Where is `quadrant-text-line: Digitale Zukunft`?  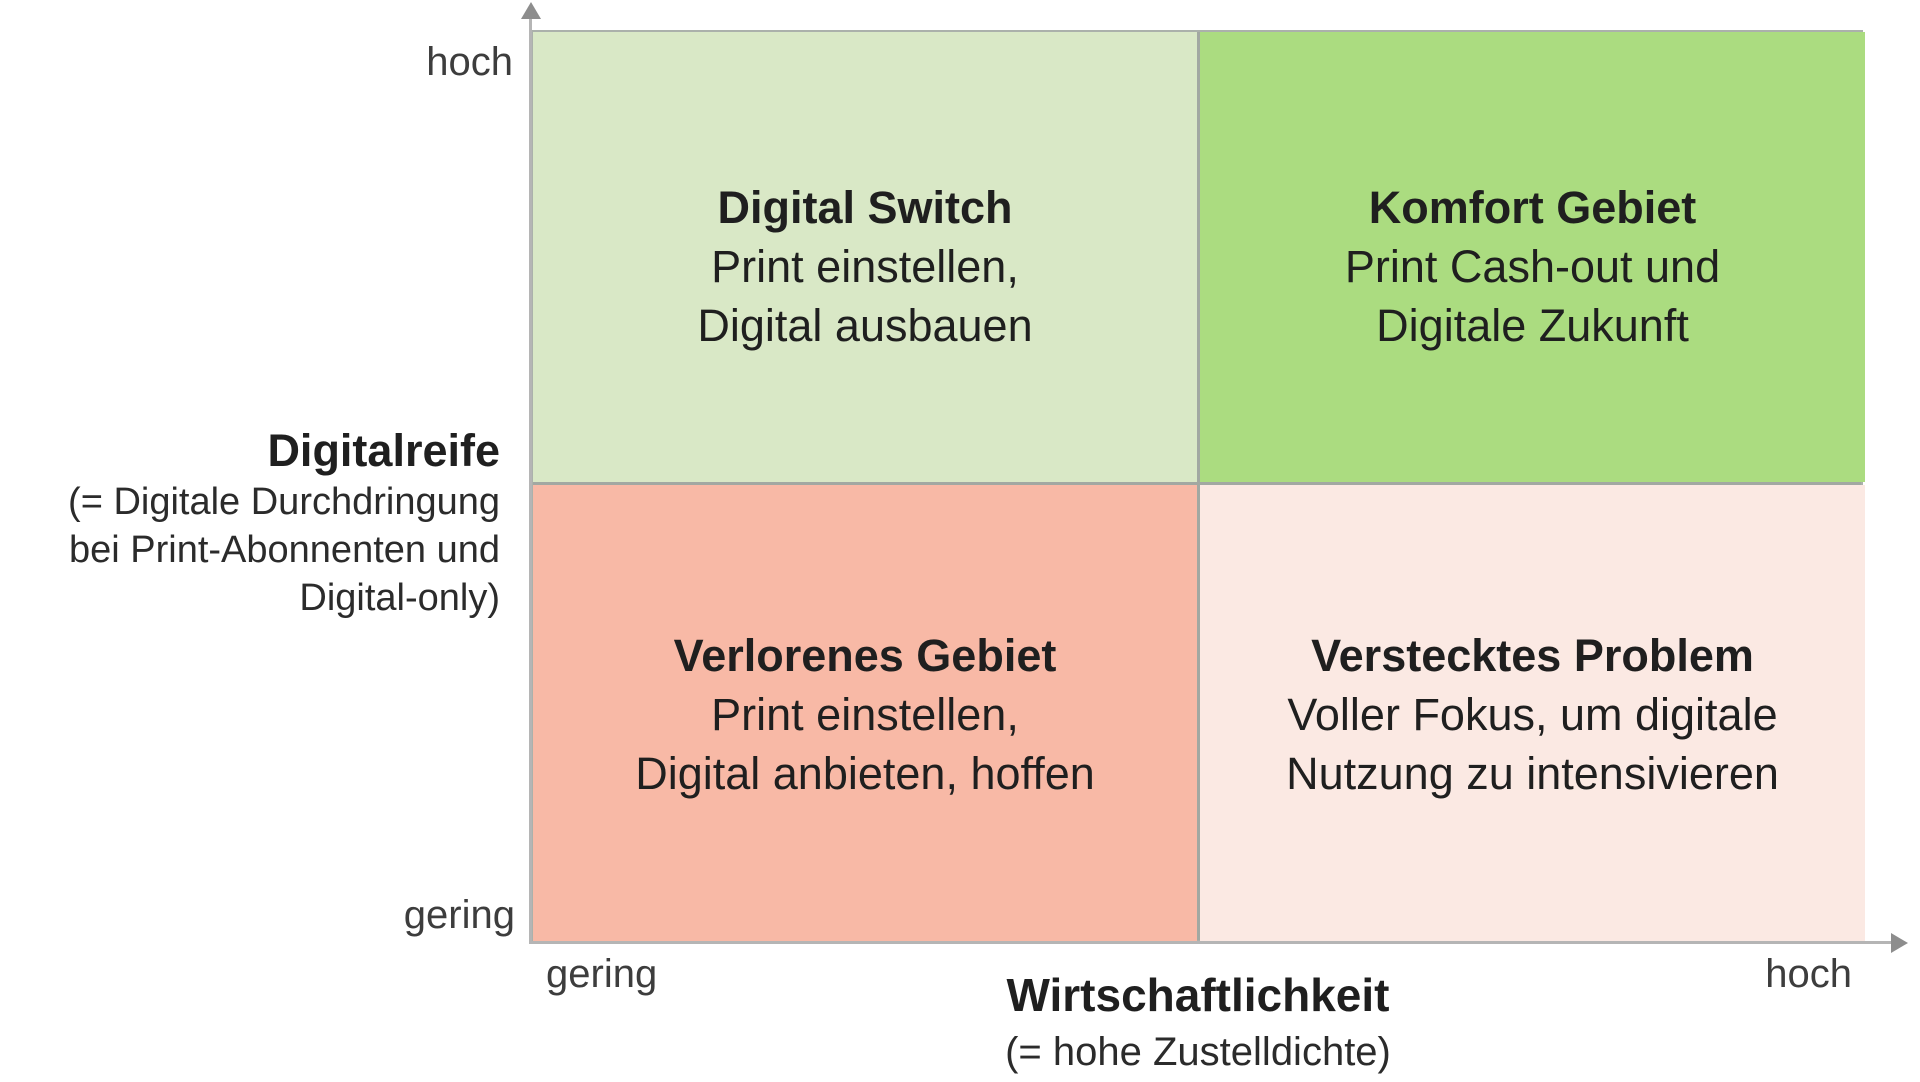 quadrant-text-line: Digitale Zukunft is located at coordinates (1532, 325).